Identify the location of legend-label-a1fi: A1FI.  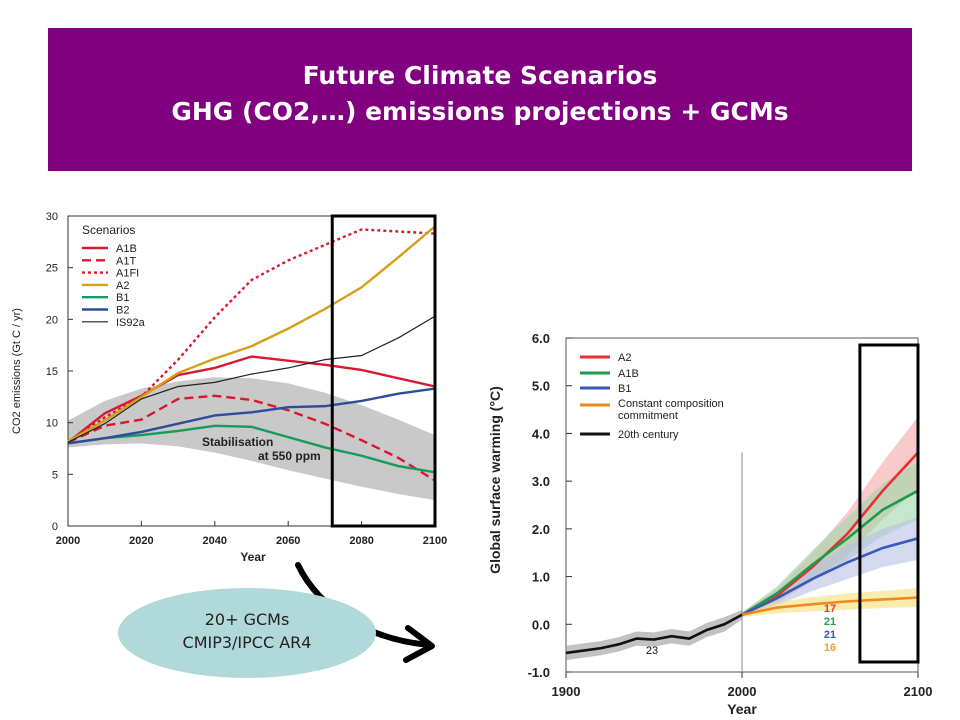
(127, 274).